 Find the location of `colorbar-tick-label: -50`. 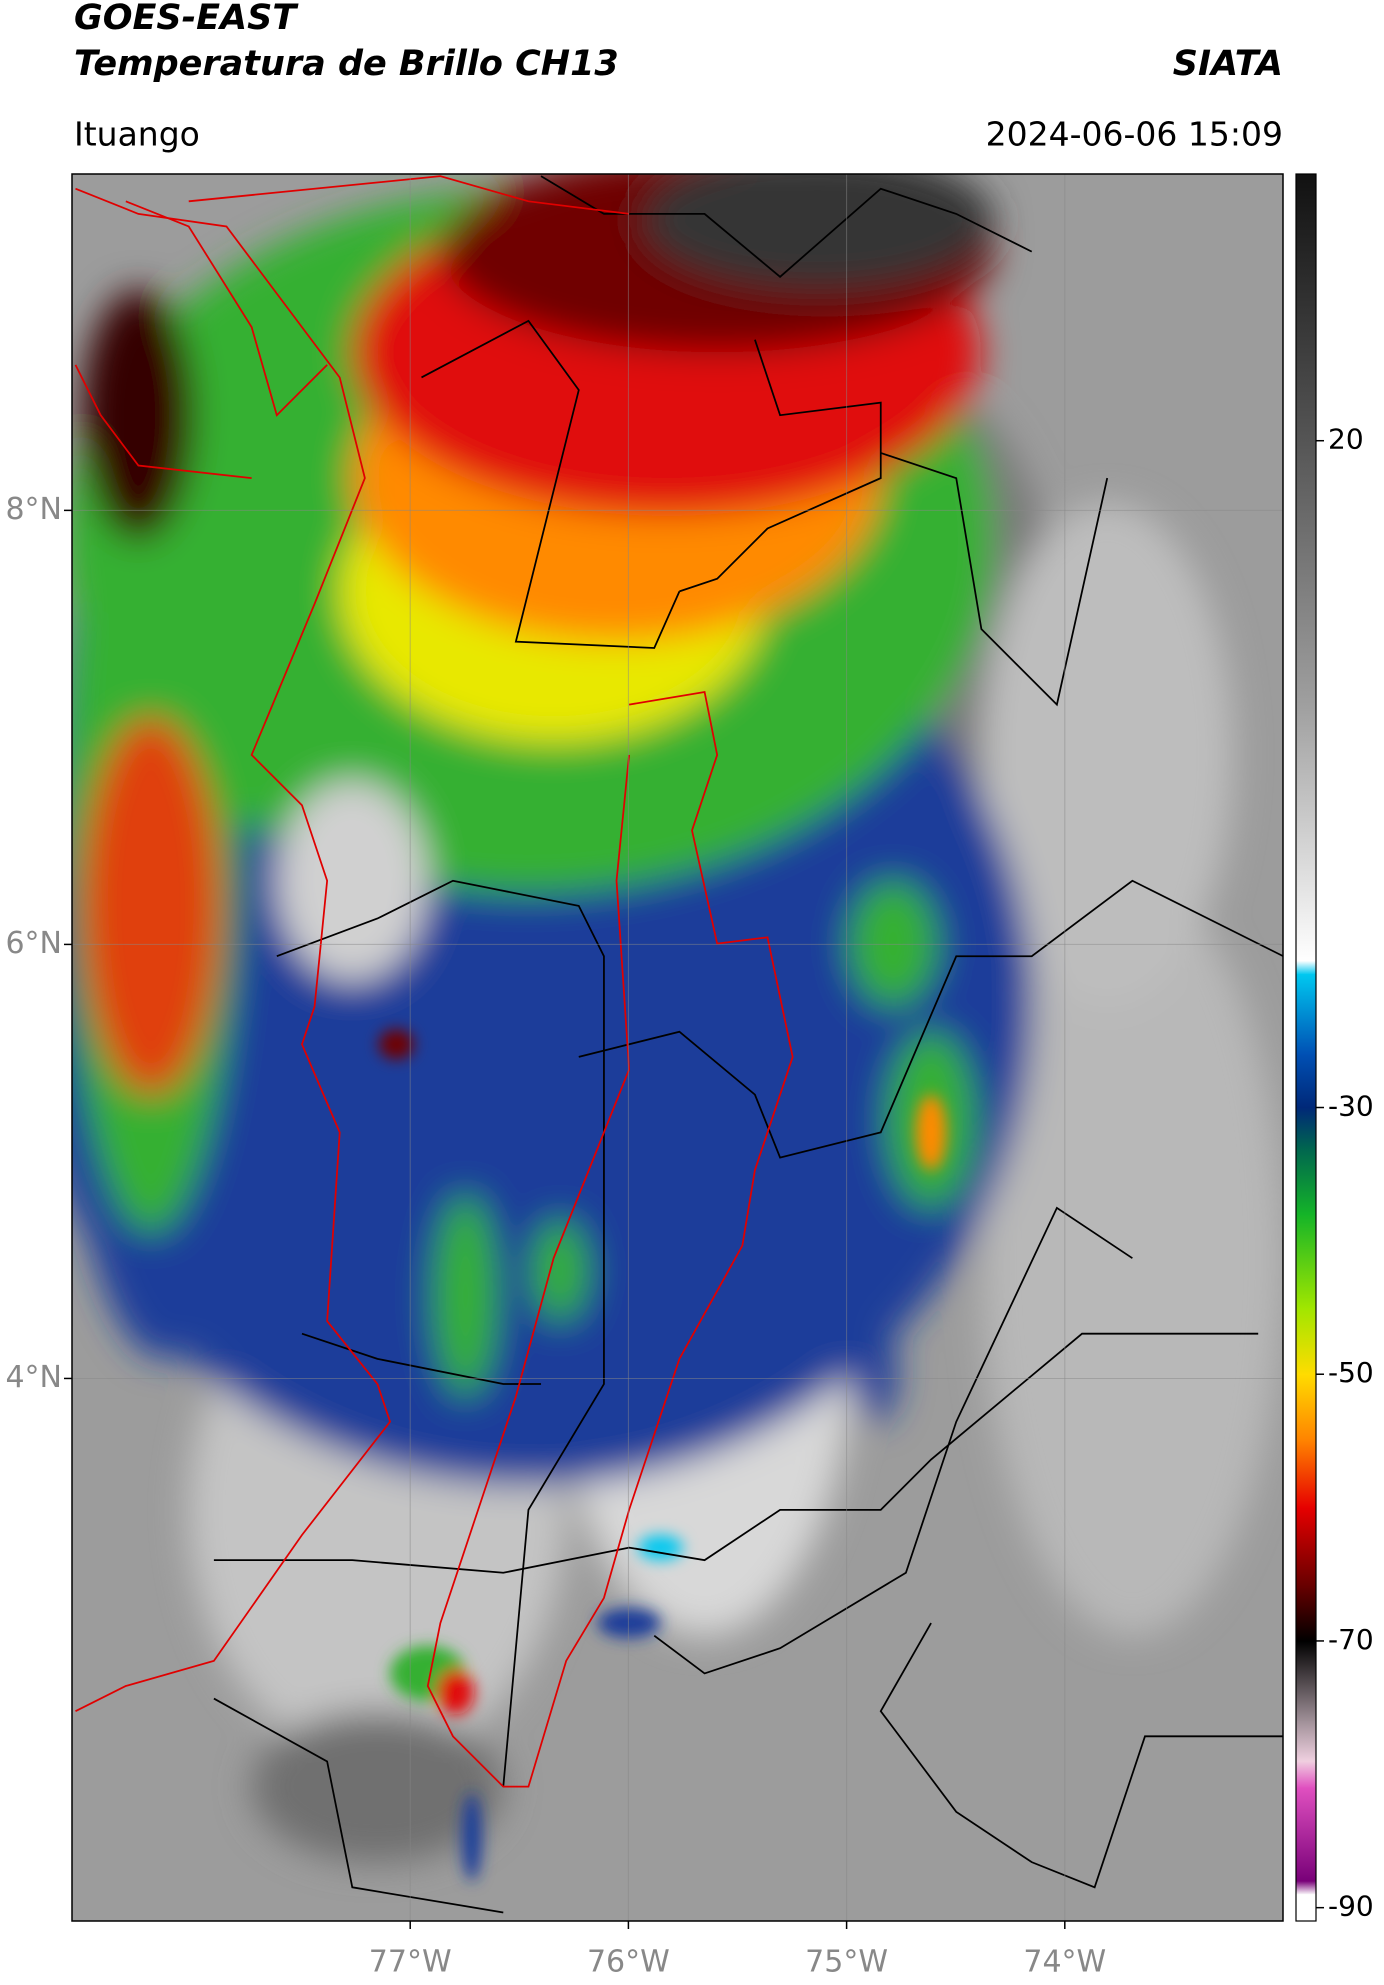

colorbar-tick-label: -50 is located at coordinates (1351, 1372).